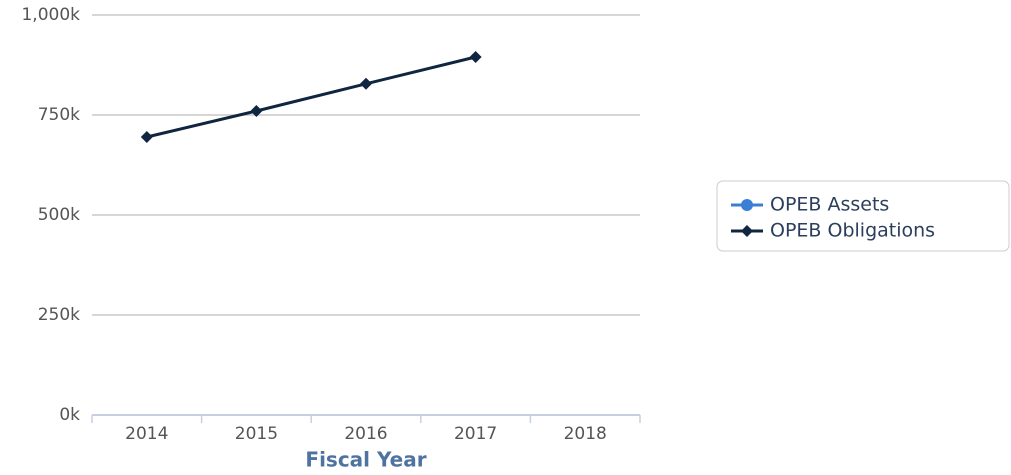 The height and width of the screenshot is (475, 1011). I want to click on x-tick-label: 2014, so click(146, 434).